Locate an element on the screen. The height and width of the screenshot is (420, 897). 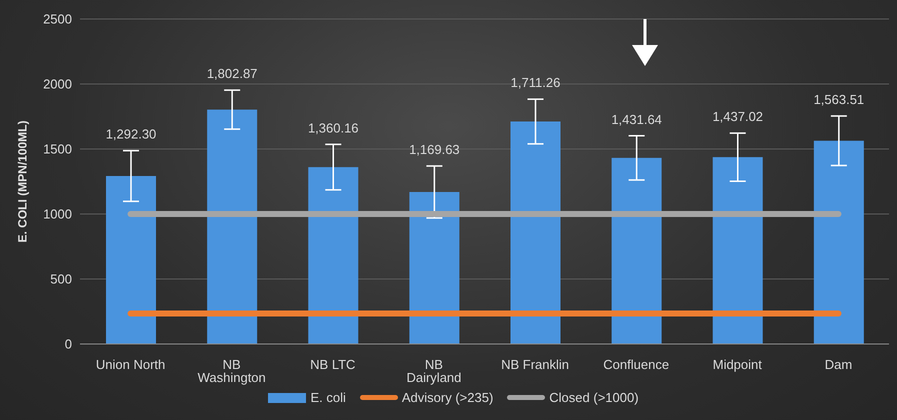
x-tick-label: NB Washington is located at coordinates (232, 371).